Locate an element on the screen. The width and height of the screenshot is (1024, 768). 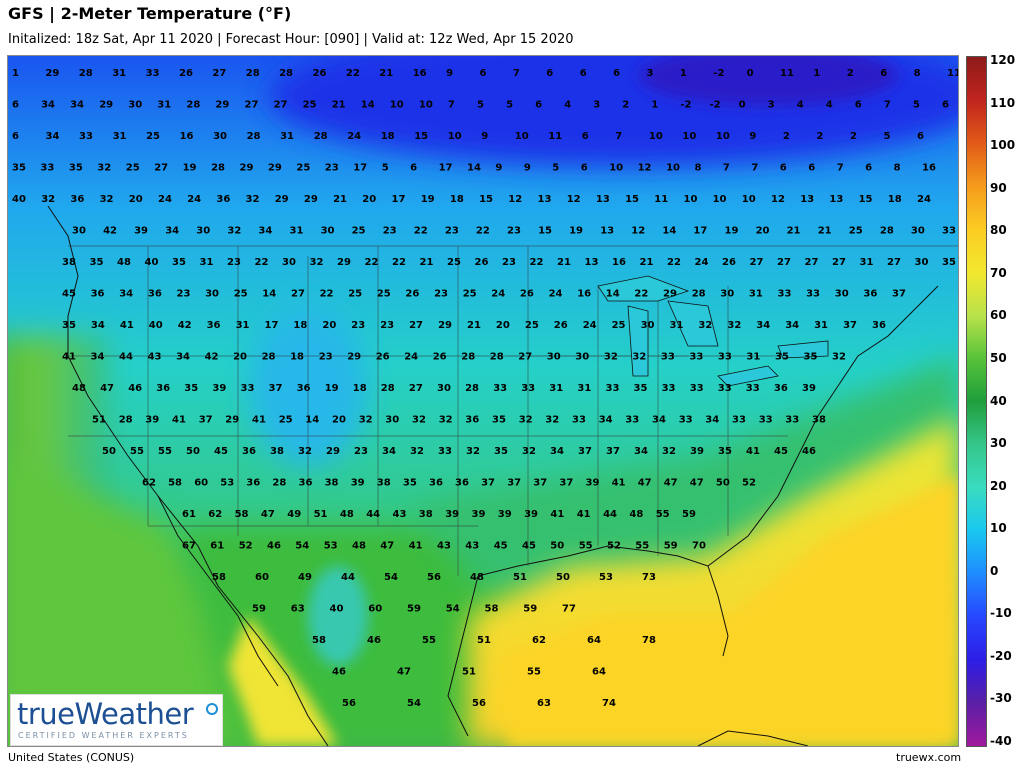
temperature-value: 10 is located at coordinates (723, 136).